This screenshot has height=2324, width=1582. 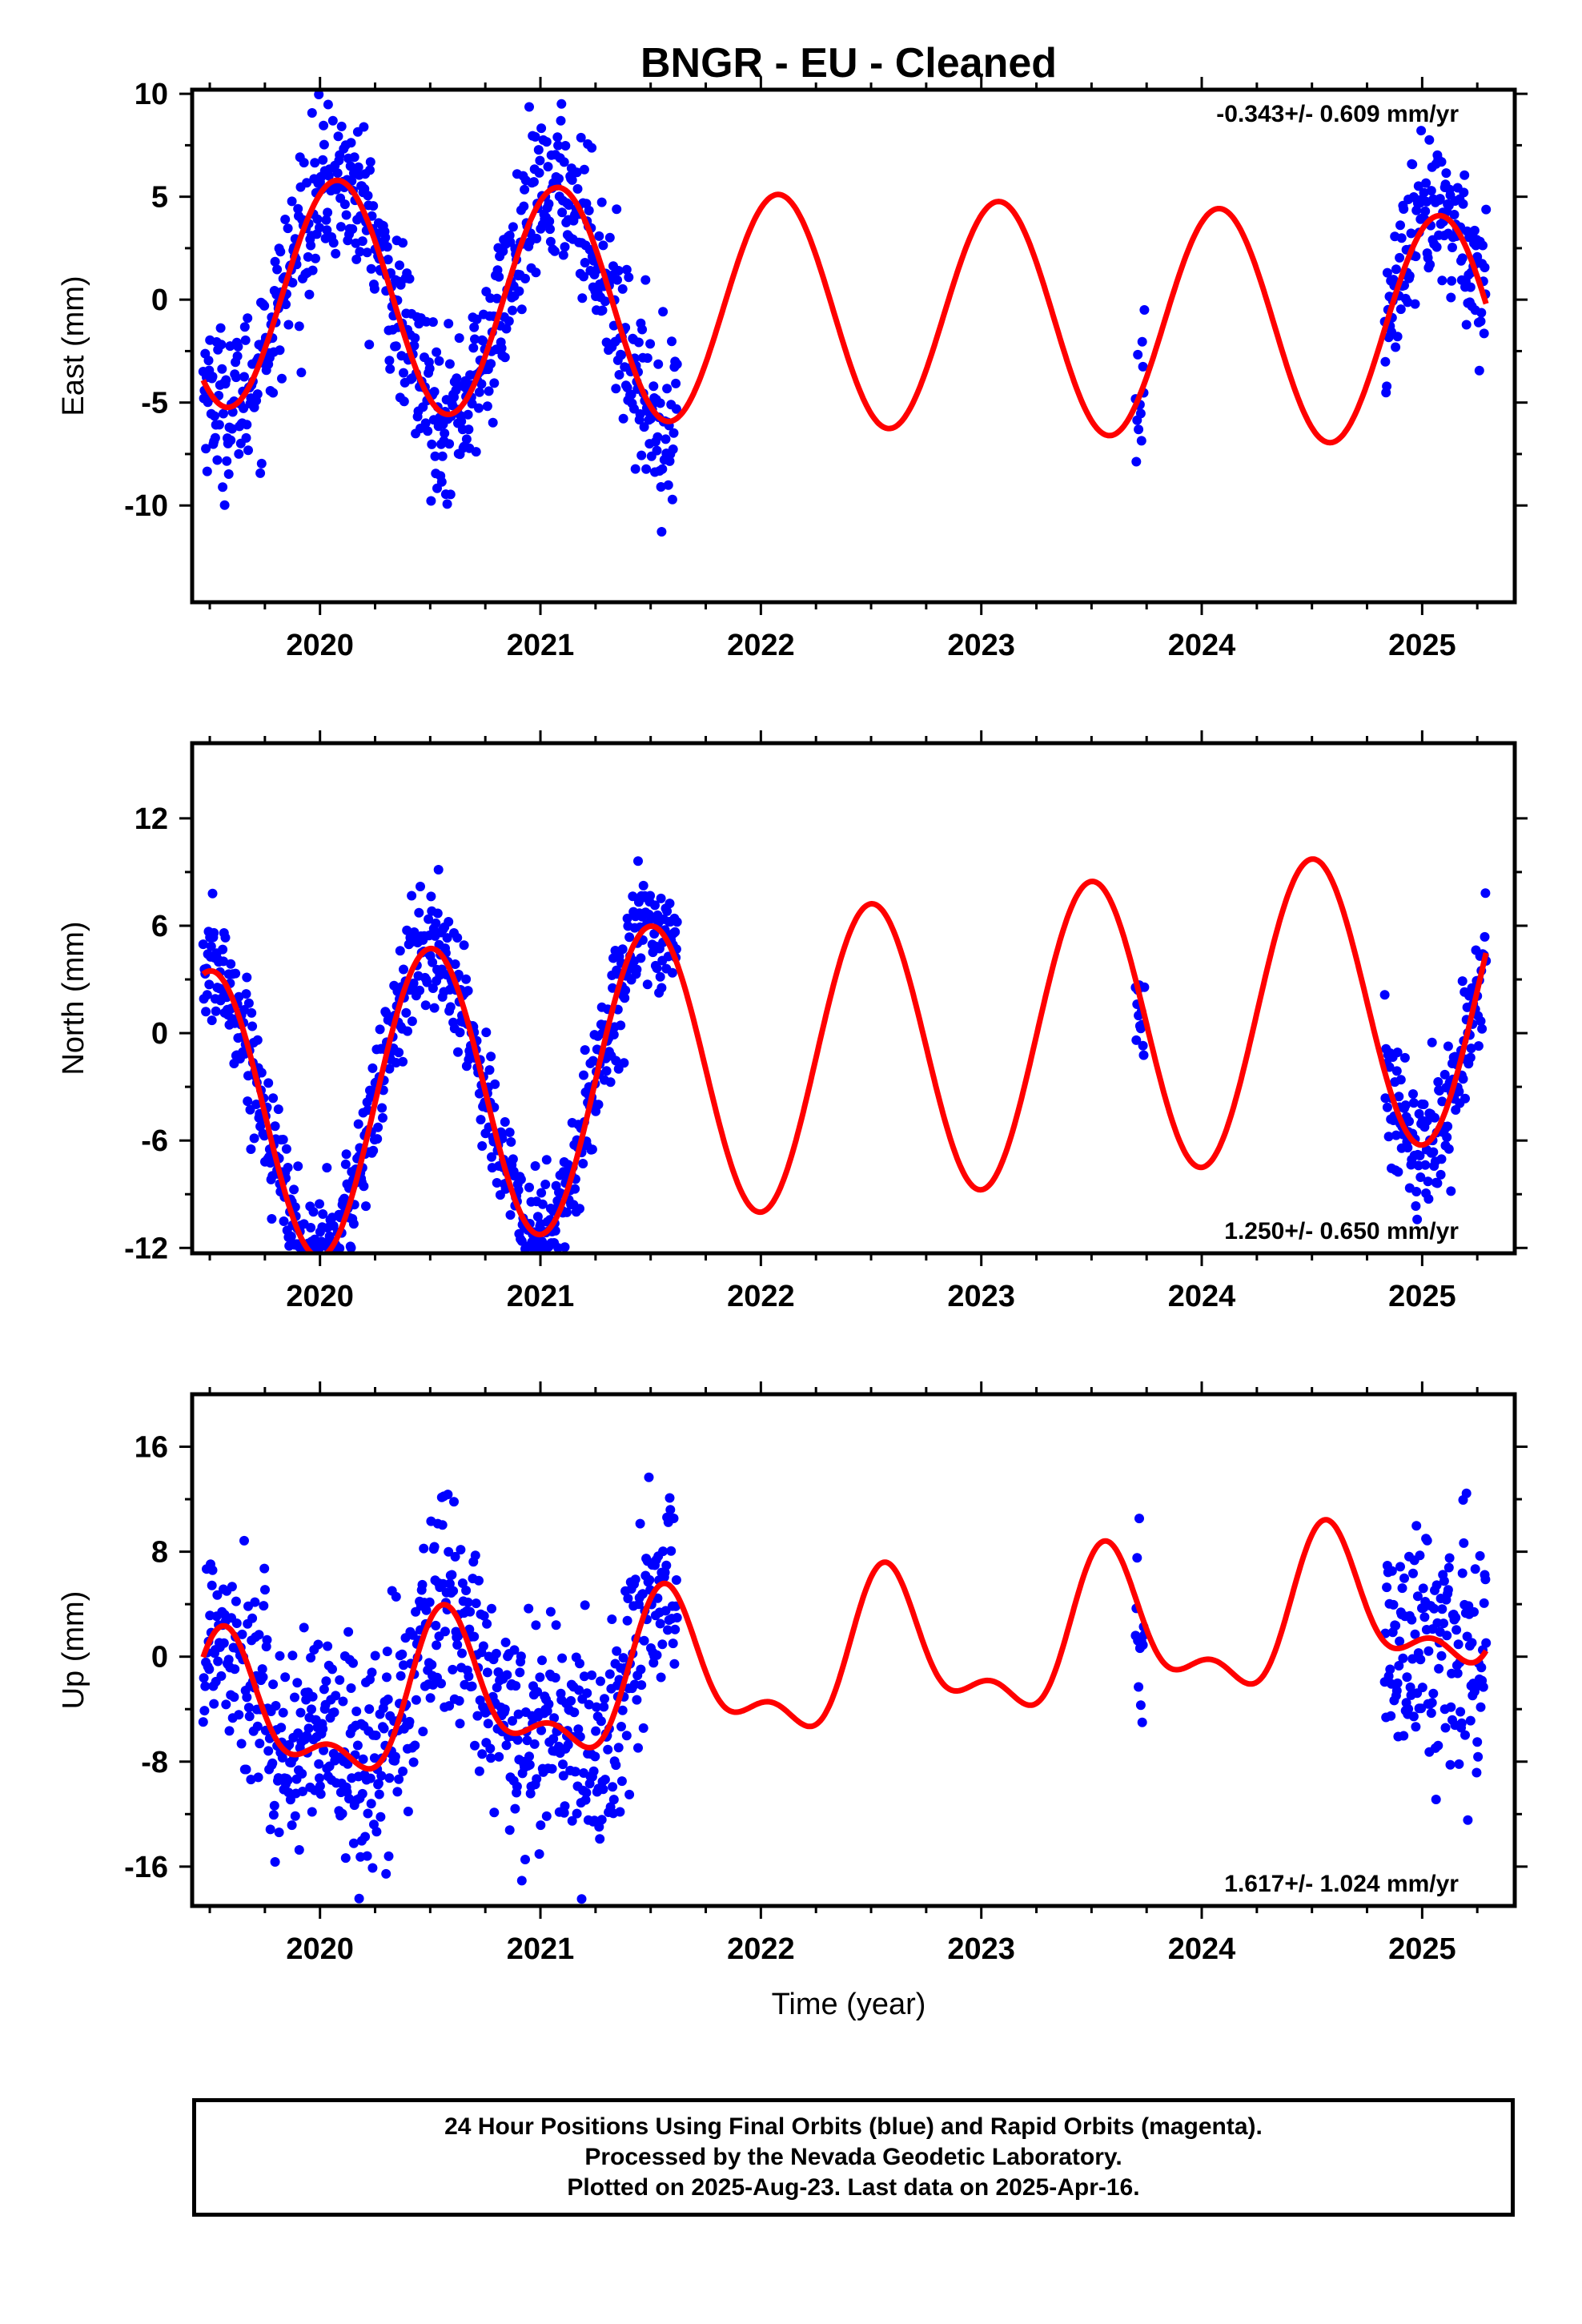 What do you see at coordinates (981, 1949) in the screenshot?
I see `x-tick-label: 2023` at bounding box center [981, 1949].